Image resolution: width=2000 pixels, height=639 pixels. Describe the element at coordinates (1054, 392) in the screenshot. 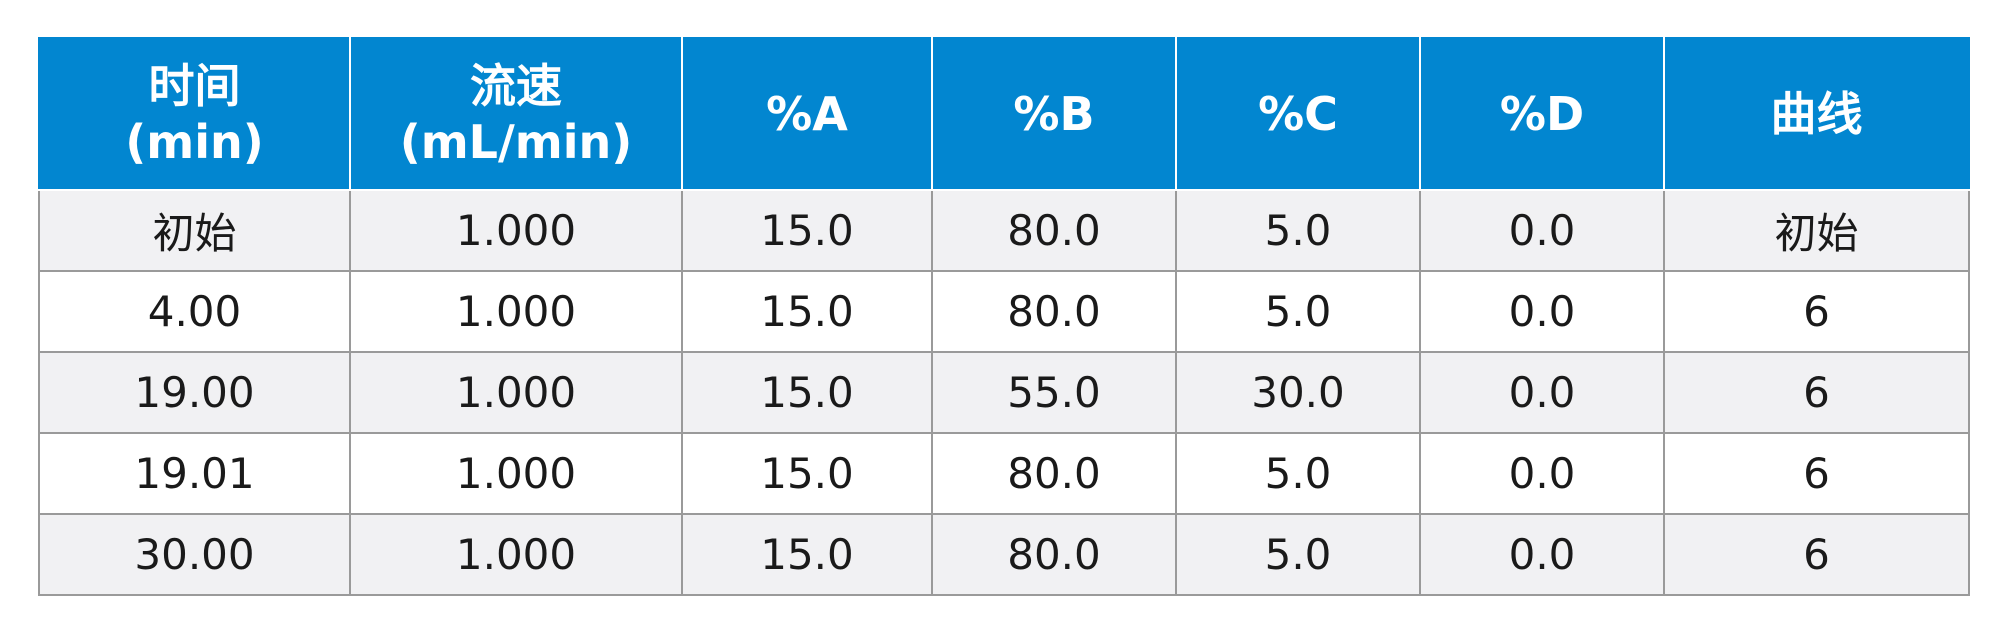

I see `cell-percent-b: 55.0` at that location.